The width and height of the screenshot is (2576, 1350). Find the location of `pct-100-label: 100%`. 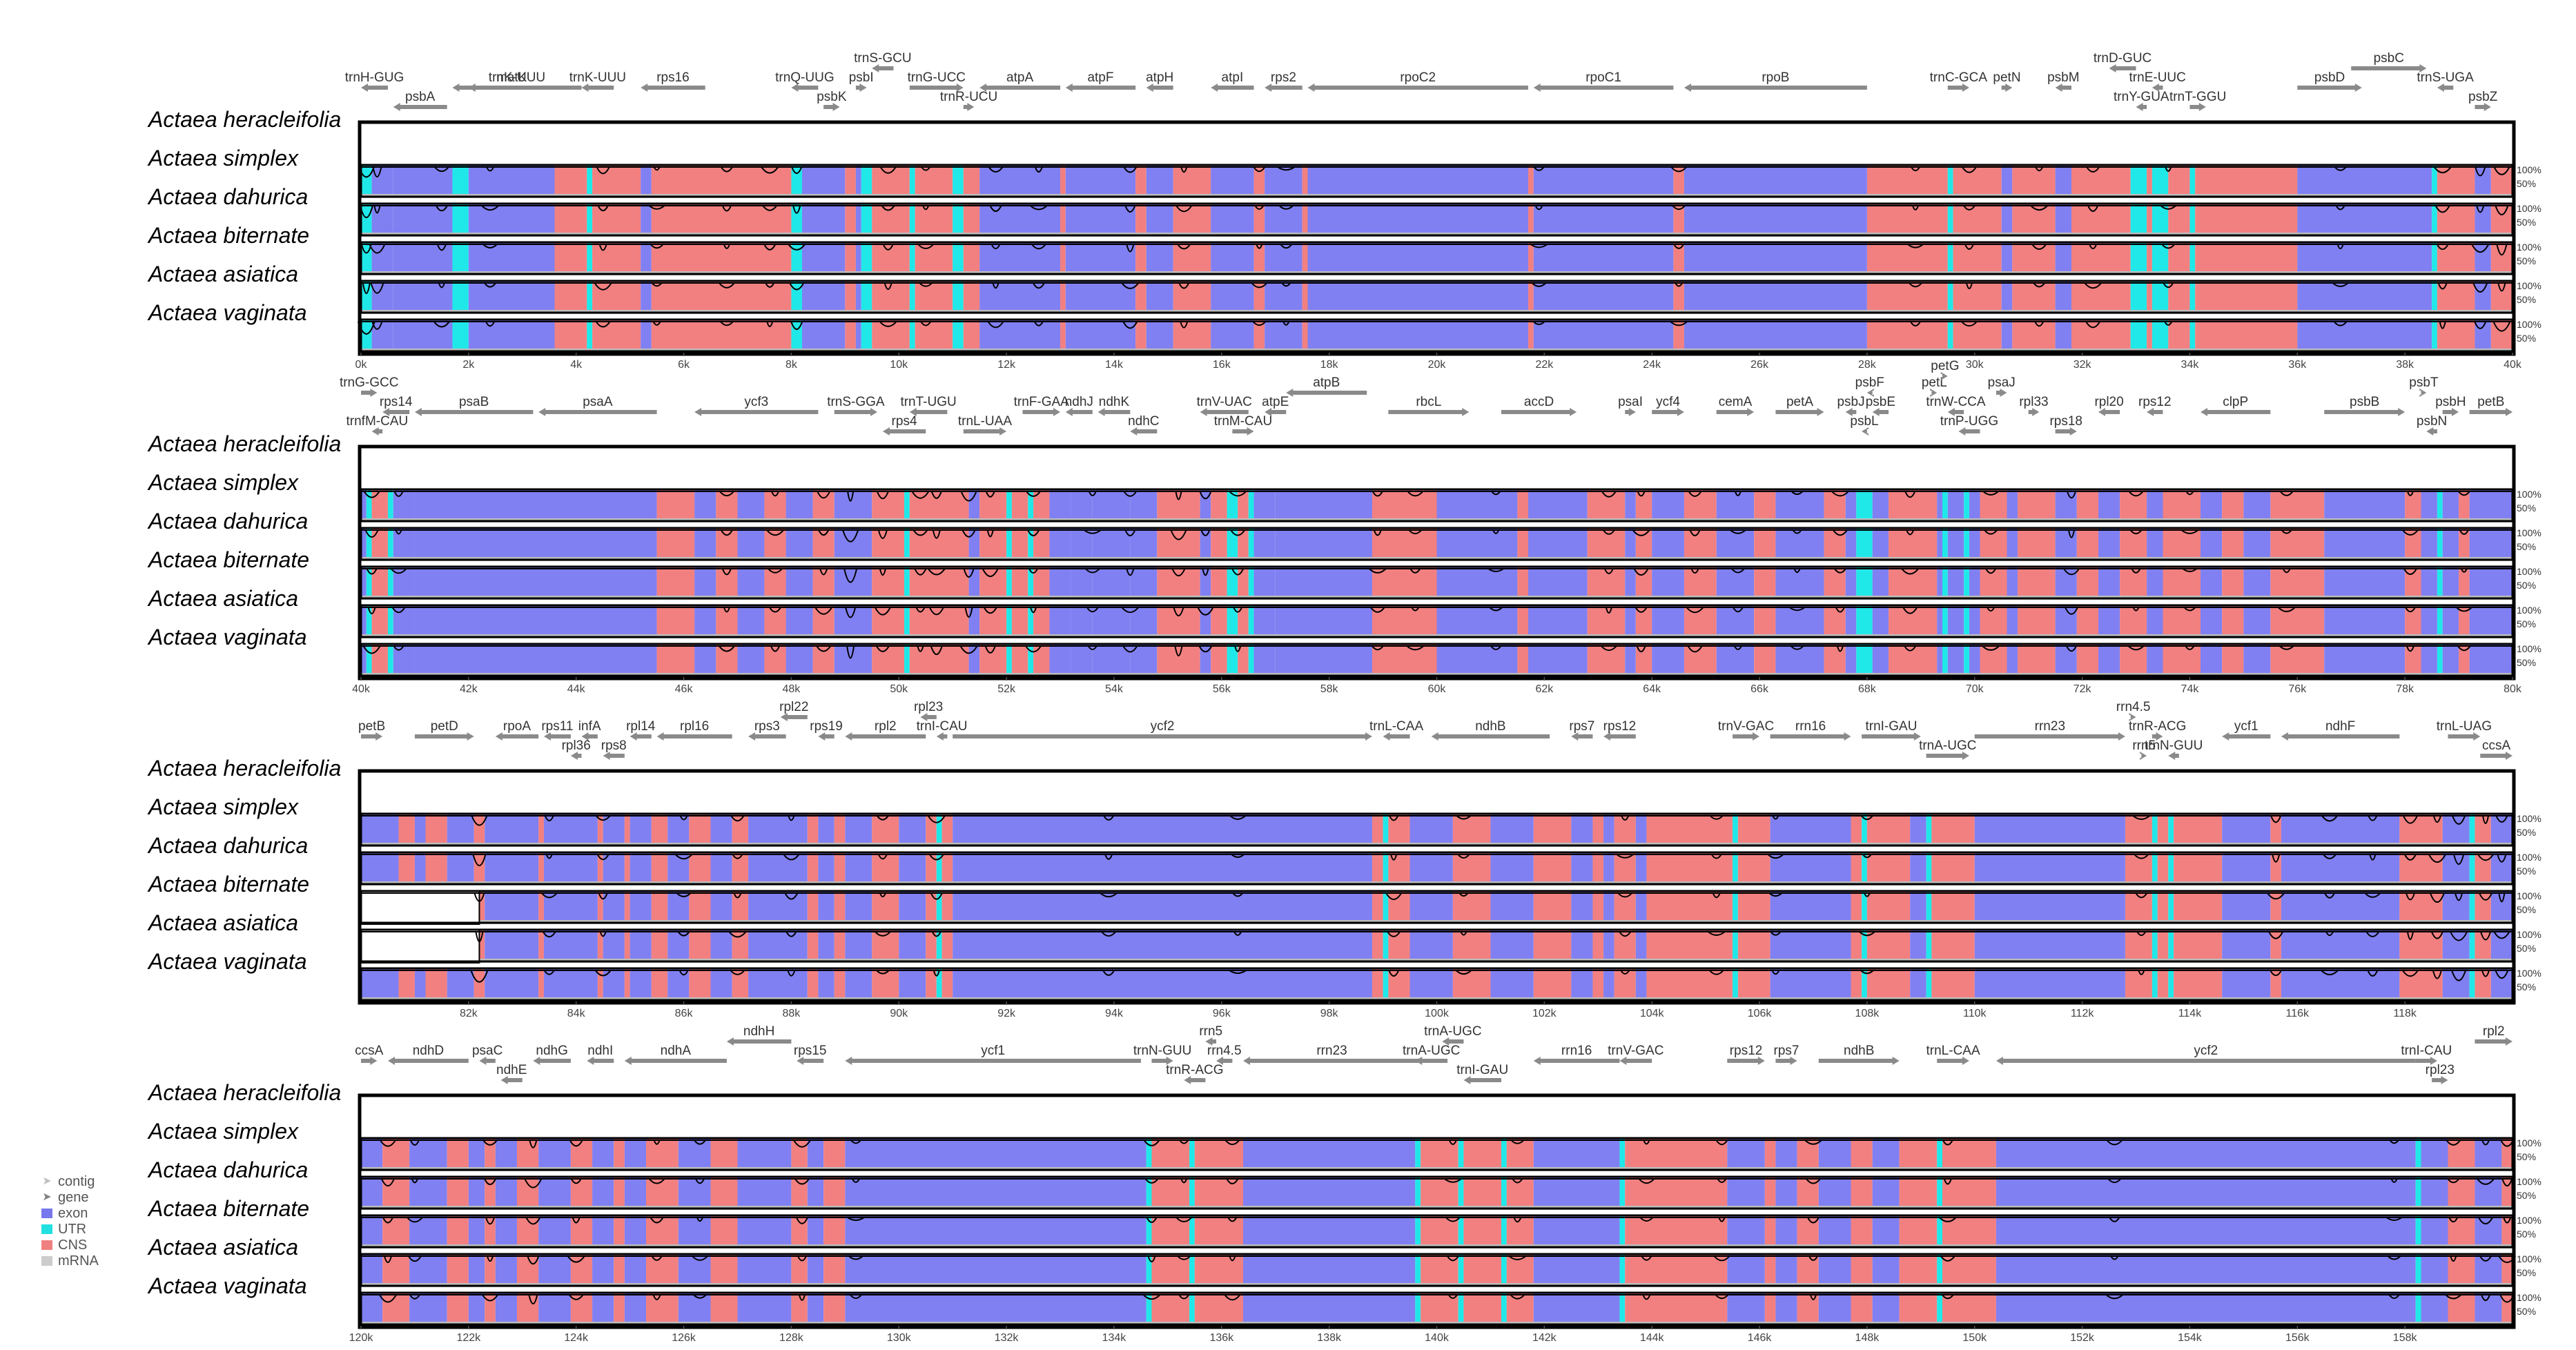

pct-100-label: 100% is located at coordinates (2529, 532).